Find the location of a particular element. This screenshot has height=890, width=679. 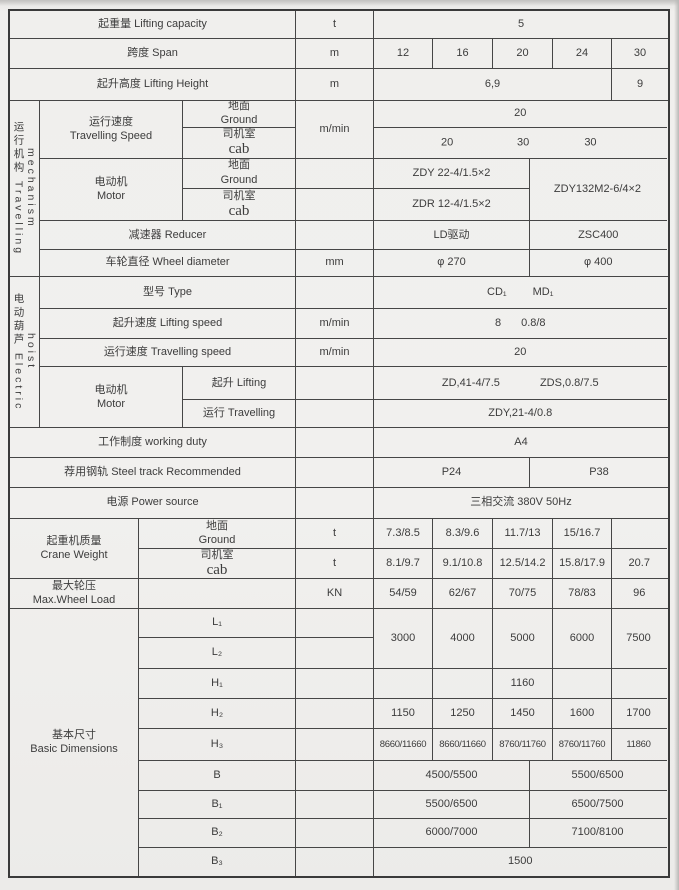

hoist-motor-label: 电动机 Motor is located at coordinates (111, 397).